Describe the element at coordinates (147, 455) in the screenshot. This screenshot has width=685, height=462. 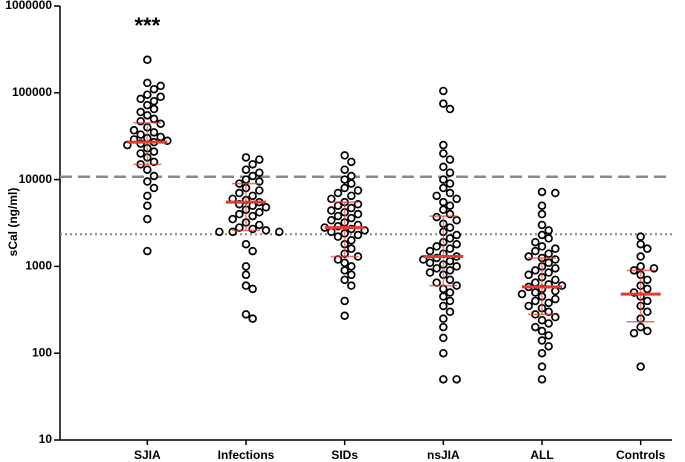
I see `x-tick-label: SJIA` at that location.